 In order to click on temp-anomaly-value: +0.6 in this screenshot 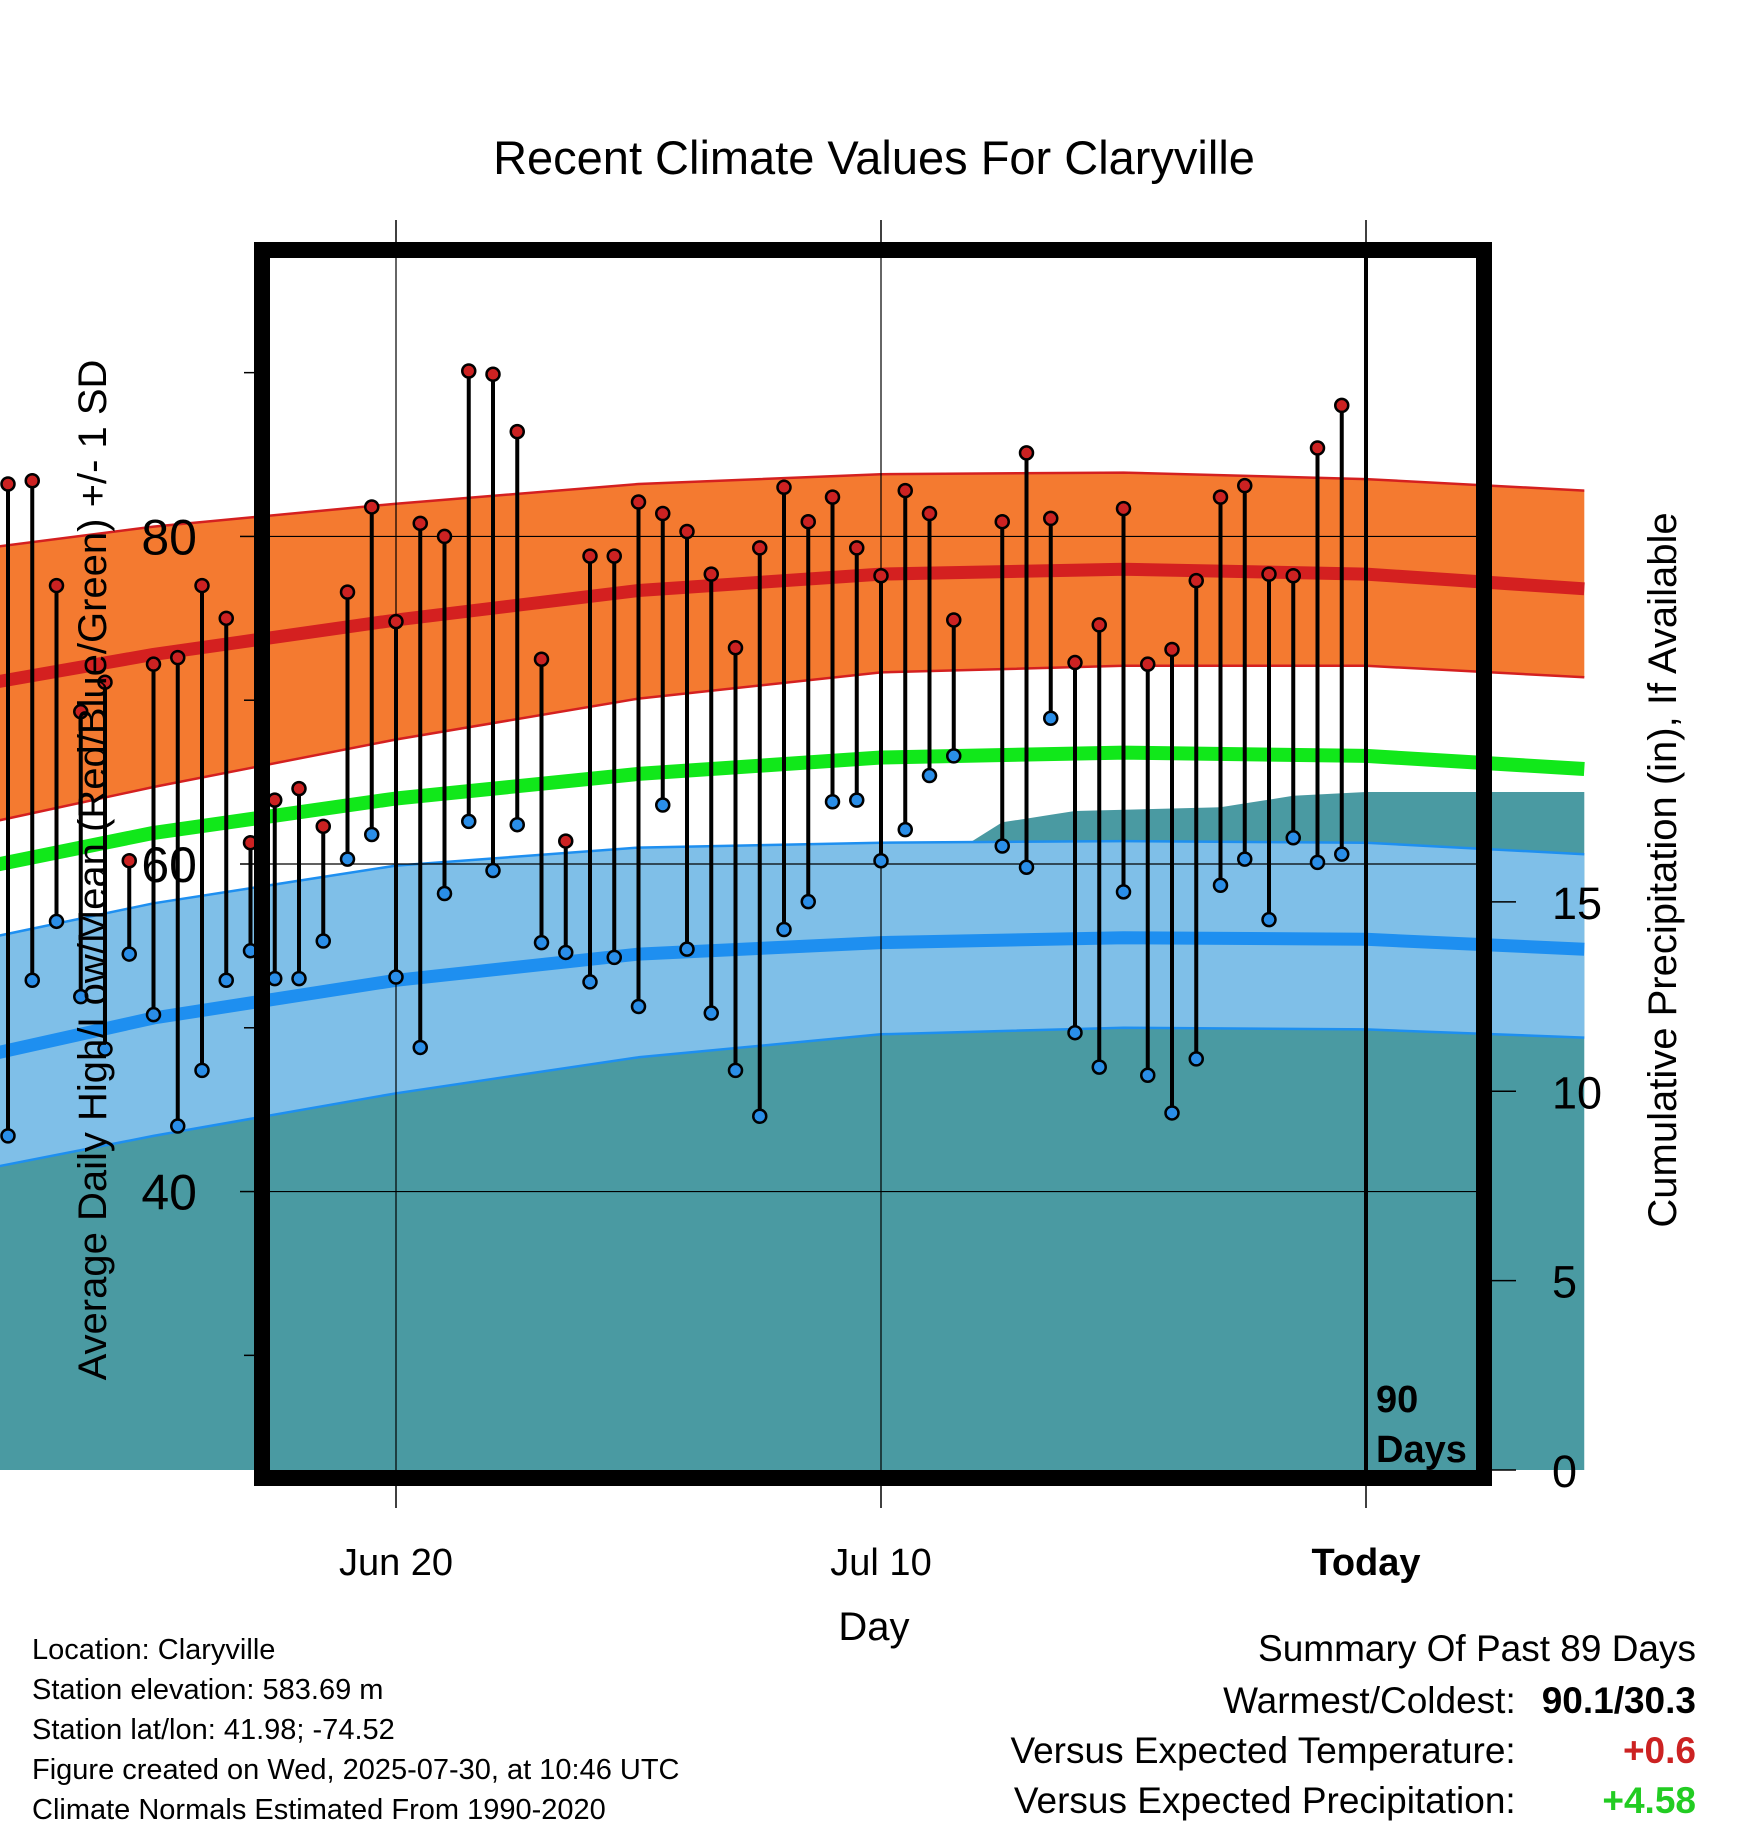, I will do `click(1659, 1750)`.